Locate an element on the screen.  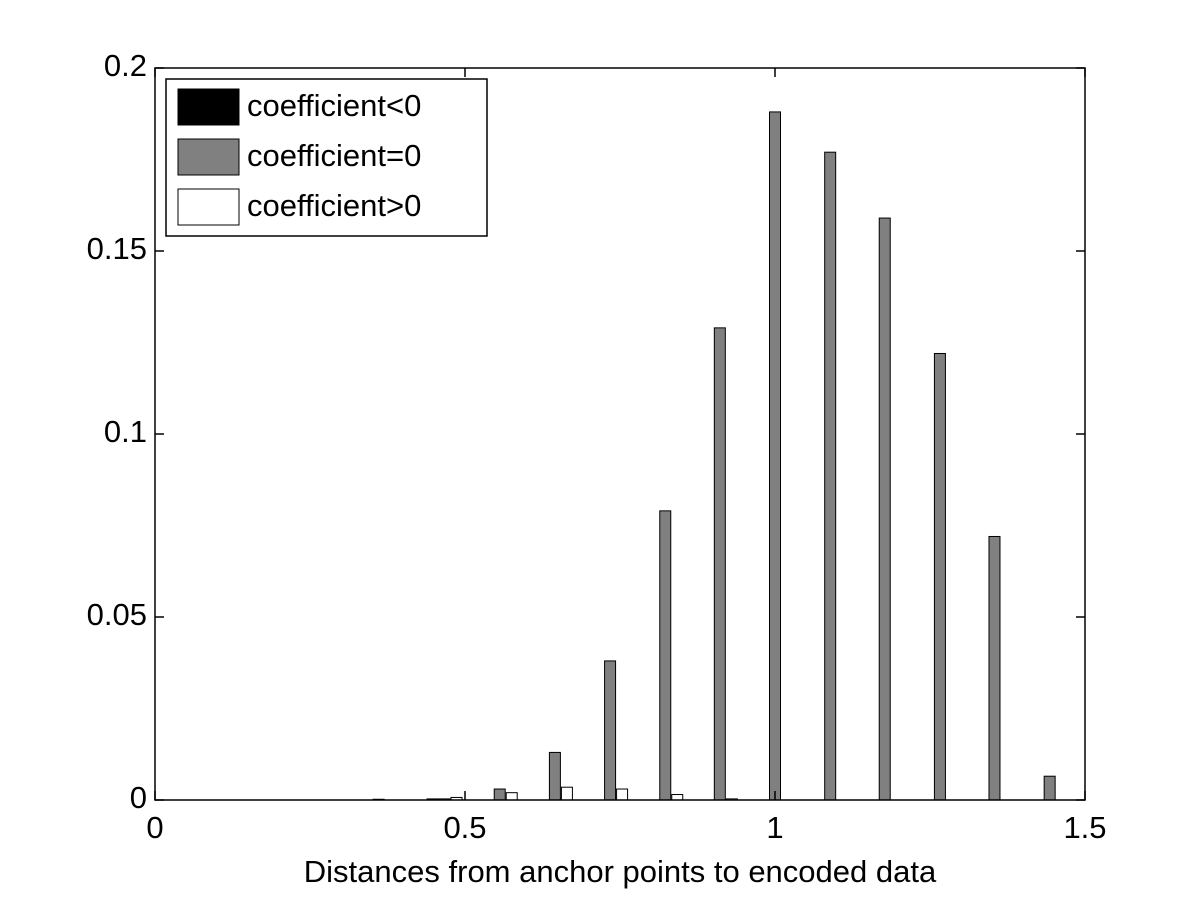
legend-label: coefficient=0 is located at coordinates (334, 155).